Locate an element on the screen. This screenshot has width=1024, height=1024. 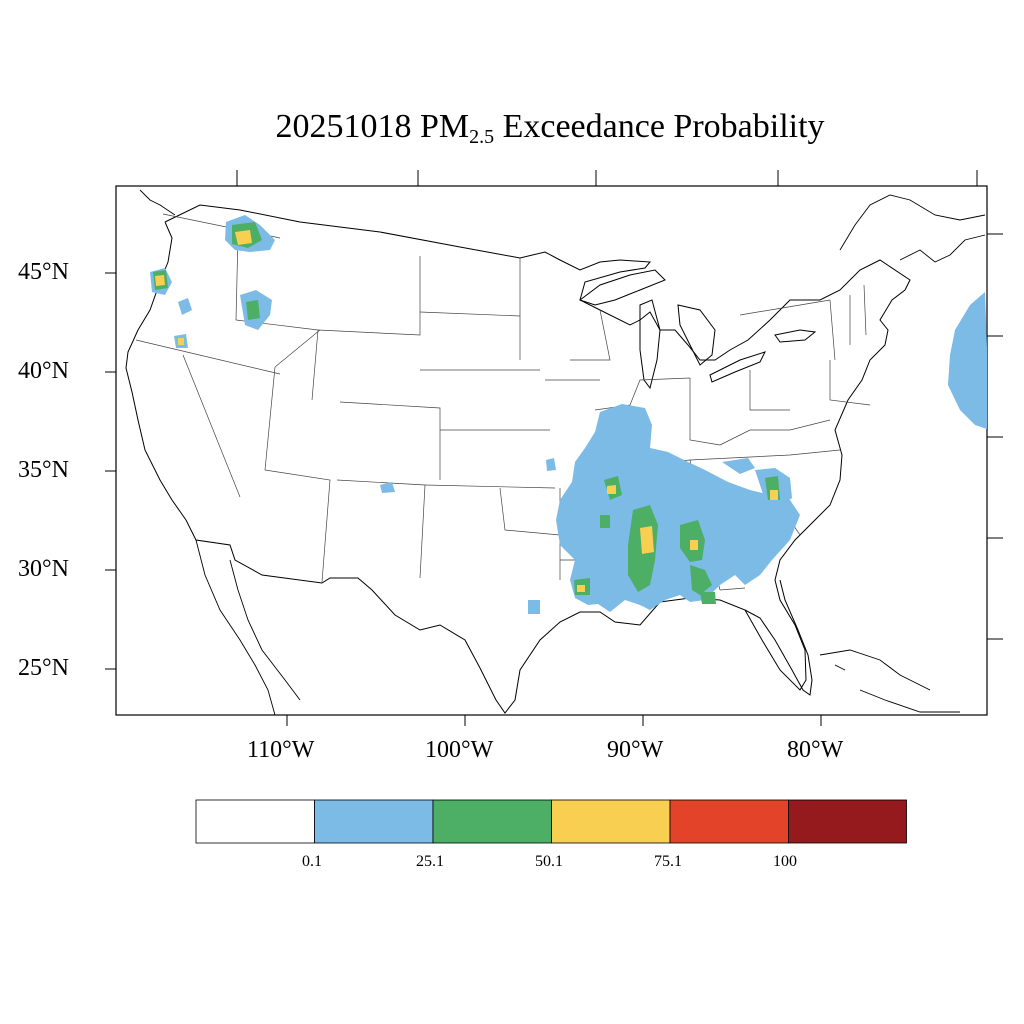
map-title: 20251018 PM2.5 Exceedance Probability is located at coordinates (512, 128).